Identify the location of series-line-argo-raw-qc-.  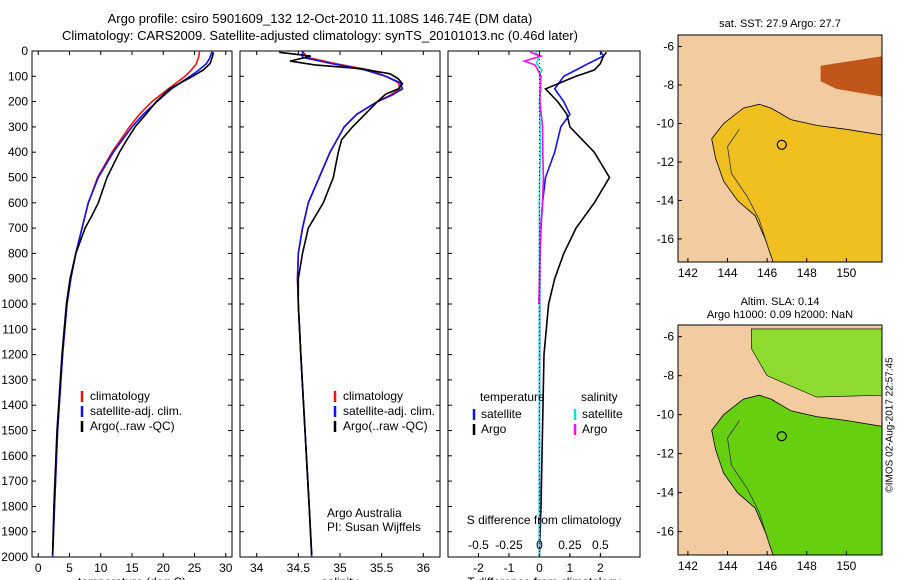
(341, 303).